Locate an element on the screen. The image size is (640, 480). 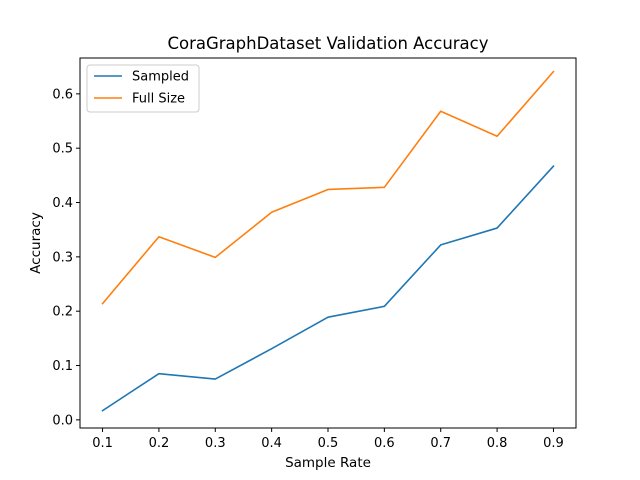
y-tick-label: 0.2 is located at coordinates (62, 312).